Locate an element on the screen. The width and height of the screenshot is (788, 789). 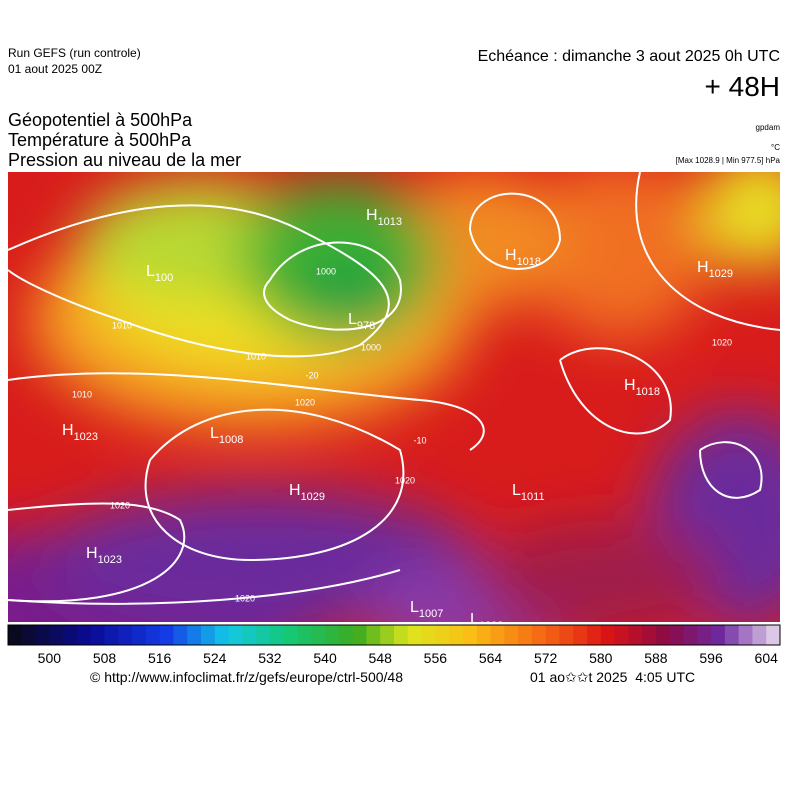
colorbar-tick-label: 532 is located at coordinates (270, 658).